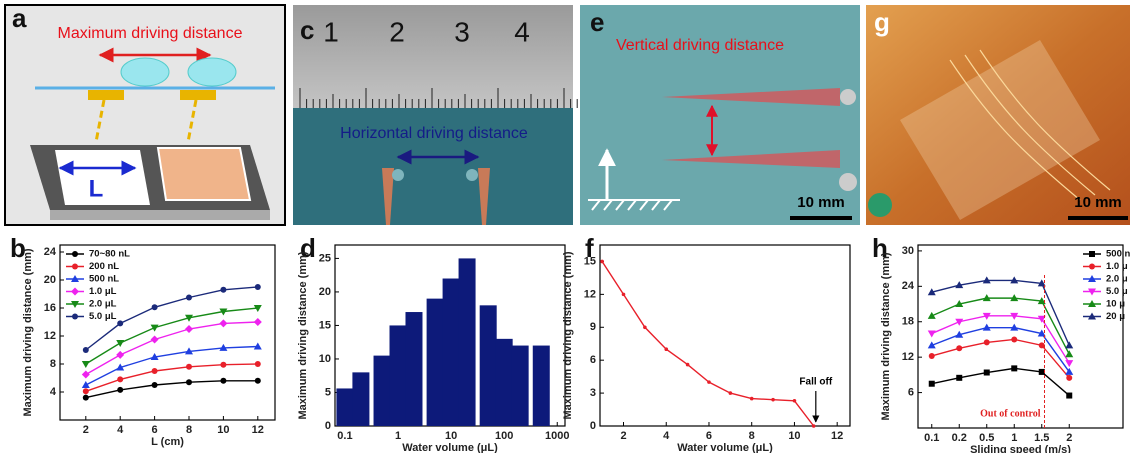 This screenshot has height=453, width=1135. I want to click on x-axis-title: Sliding speed (m/s), so click(1020, 448).